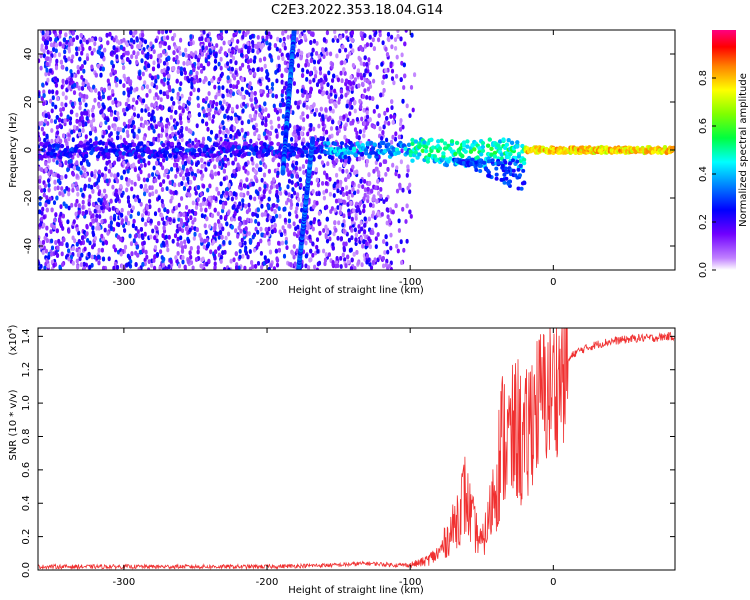 Image resolution: width=750 pixels, height=600 pixels. What do you see at coordinates (105, 156) in the screenshot?
I see `carrier-cell` at bounding box center [105, 156].